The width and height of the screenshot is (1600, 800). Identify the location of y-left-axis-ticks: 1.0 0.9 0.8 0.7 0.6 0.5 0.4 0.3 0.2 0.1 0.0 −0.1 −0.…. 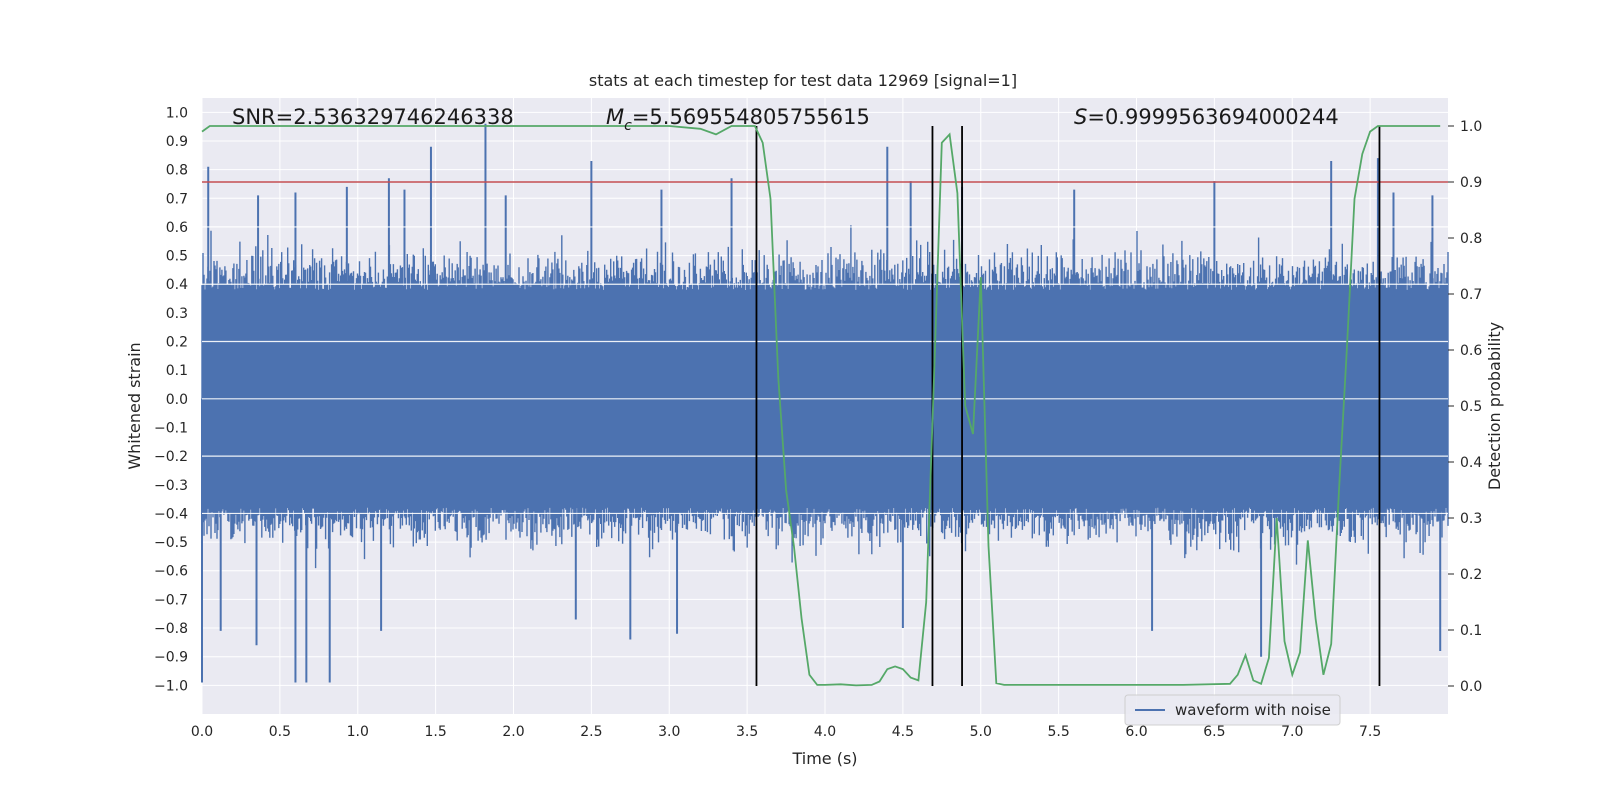
(171, 399).